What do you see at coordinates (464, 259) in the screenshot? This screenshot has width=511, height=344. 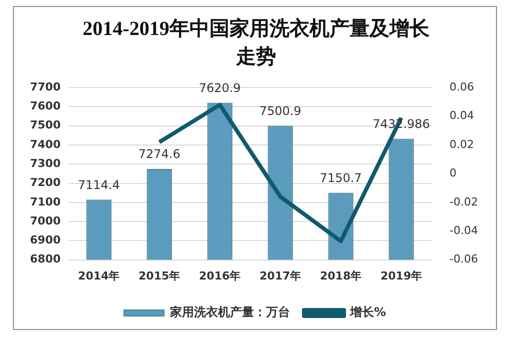 I see `y2-tick-label: -0.06` at bounding box center [464, 259].